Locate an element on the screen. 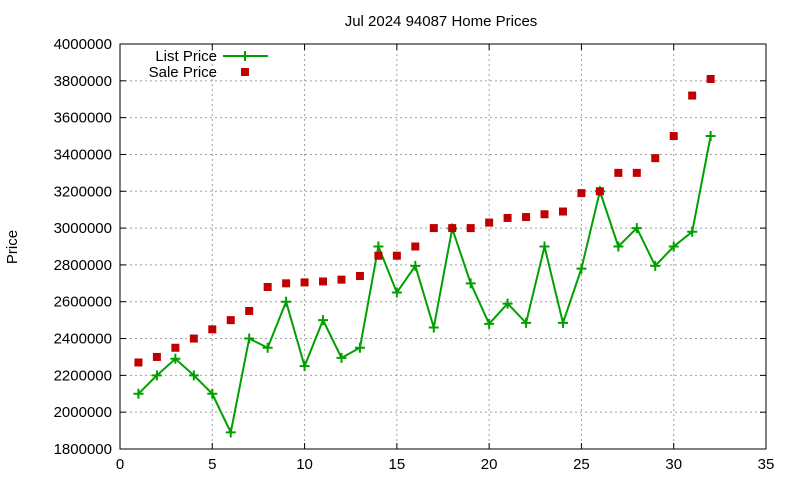  y-tick-label: 2200000 is located at coordinates (83, 375).